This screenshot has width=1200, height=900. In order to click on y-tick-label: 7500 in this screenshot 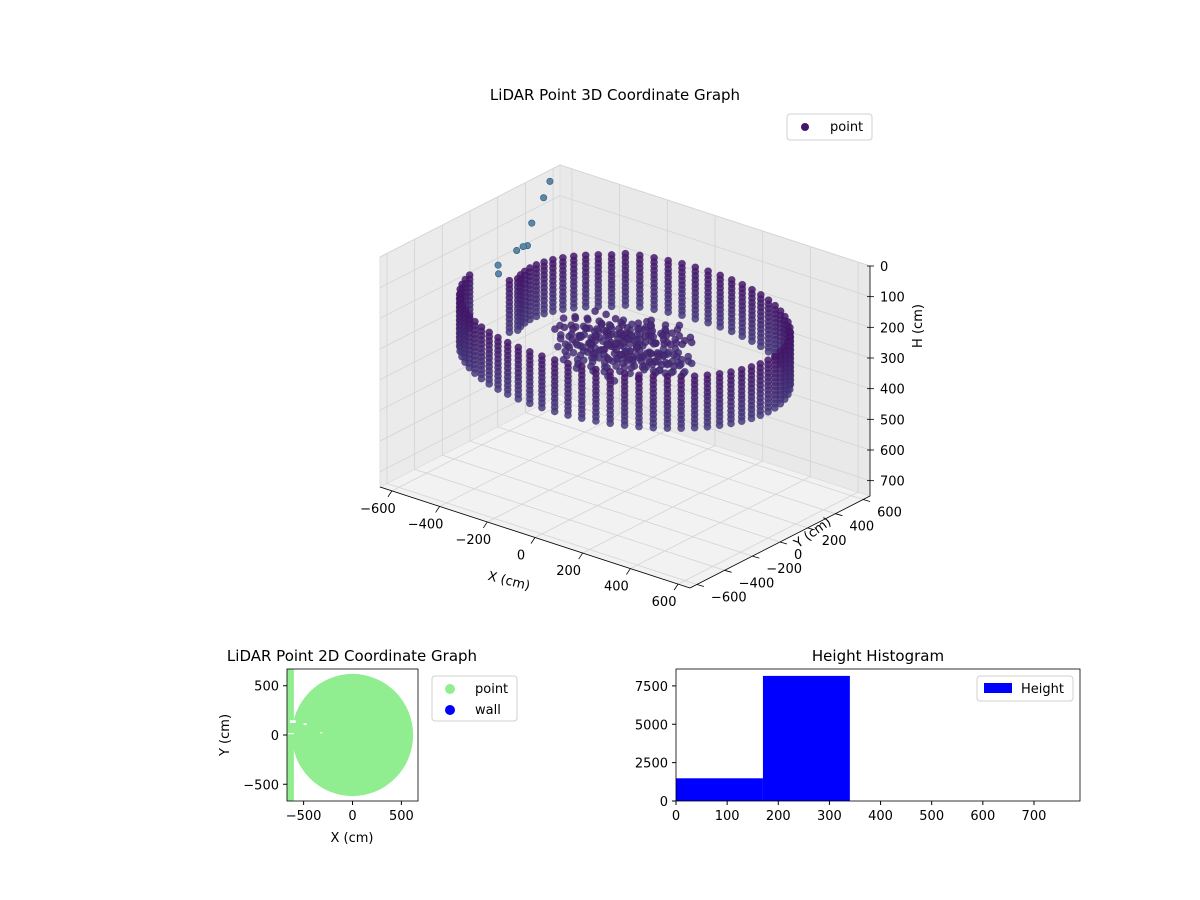, I will do `click(651, 687)`.